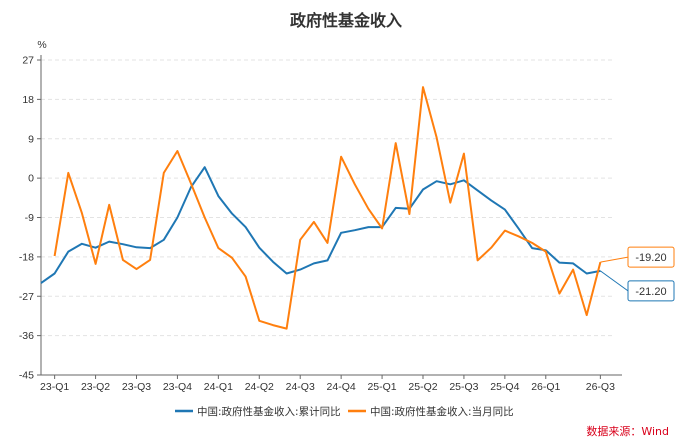 The height and width of the screenshot is (447, 693). I want to click on end-label-leader, so click(614, 259).